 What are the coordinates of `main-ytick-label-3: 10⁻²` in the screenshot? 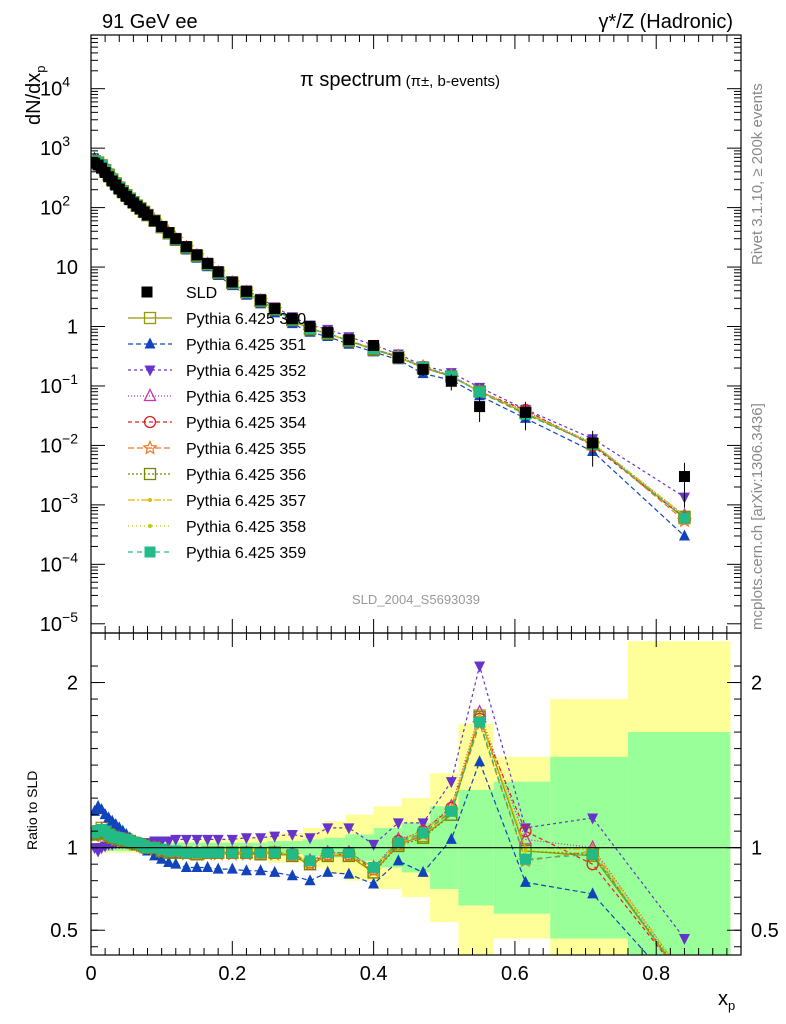 It's located at (59, 443).